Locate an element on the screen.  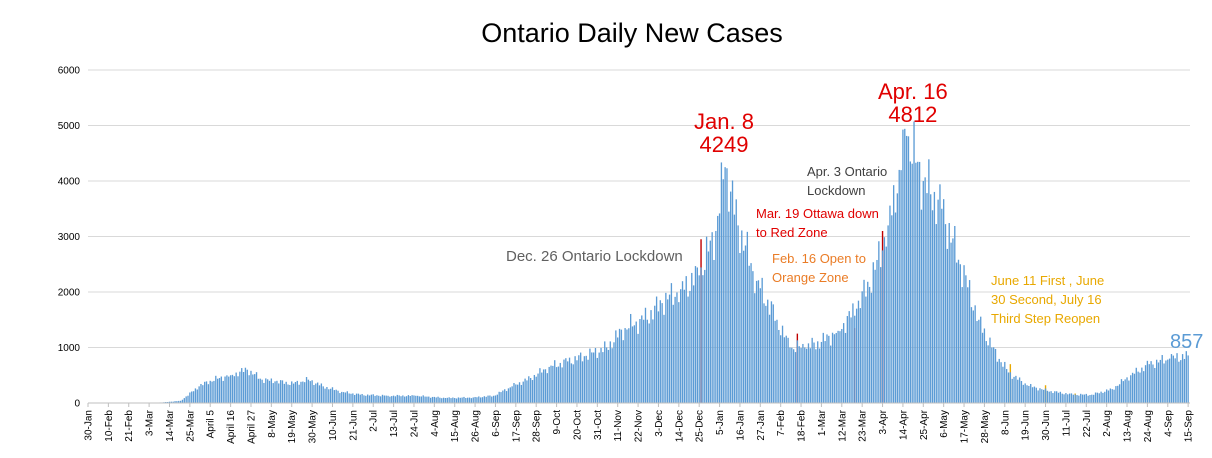
apr16-date-label: Apr. 16 is located at coordinates (913, 91).